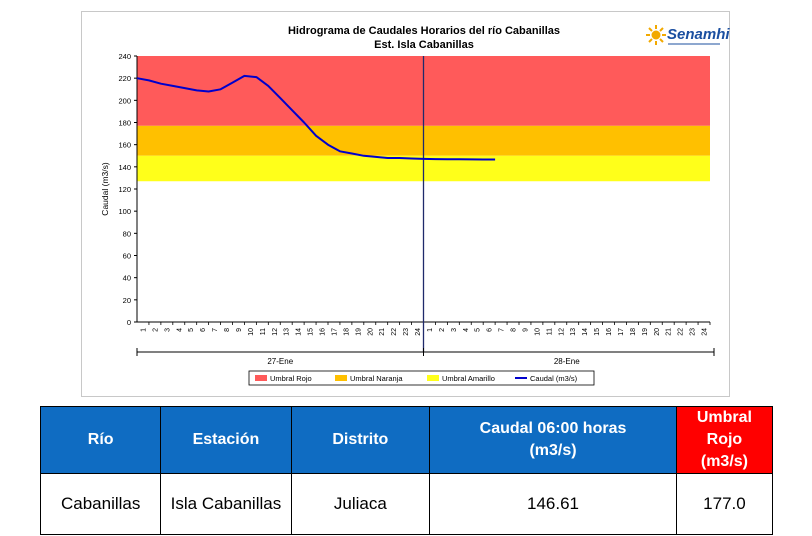 This screenshot has height=536, width=812. What do you see at coordinates (129, 322) in the screenshot?
I see `y-tick-label: 0` at bounding box center [129, 322].